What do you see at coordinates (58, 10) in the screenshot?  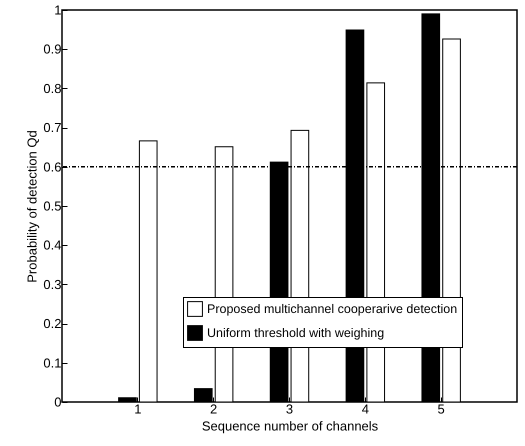 I see `y-tick-label: 1` at bounding box center [58, 10].